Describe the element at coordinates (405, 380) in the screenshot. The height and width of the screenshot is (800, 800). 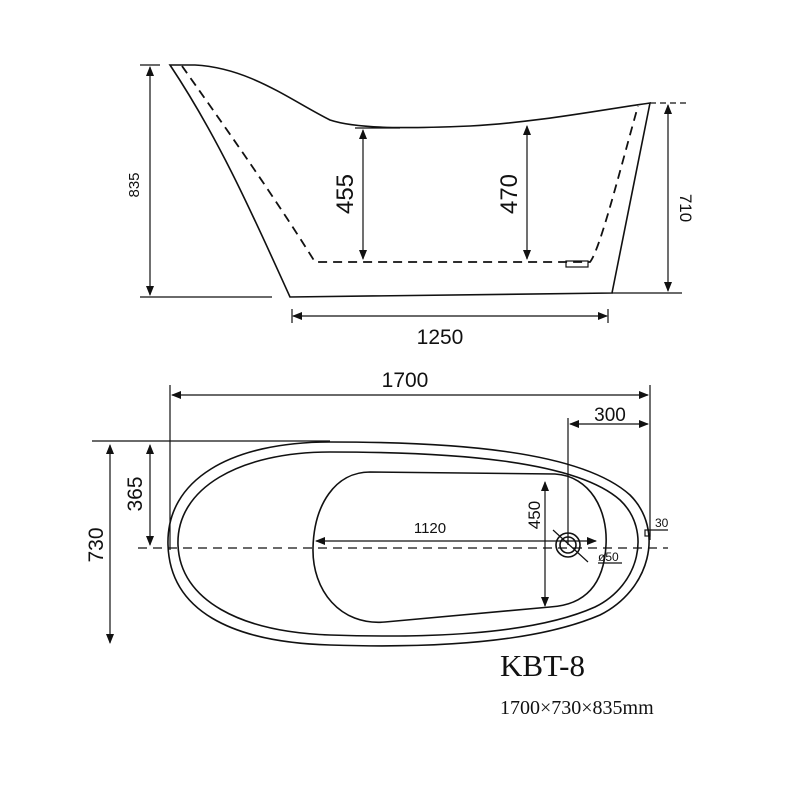
I see `dim-overall-length: 1700` at that location.